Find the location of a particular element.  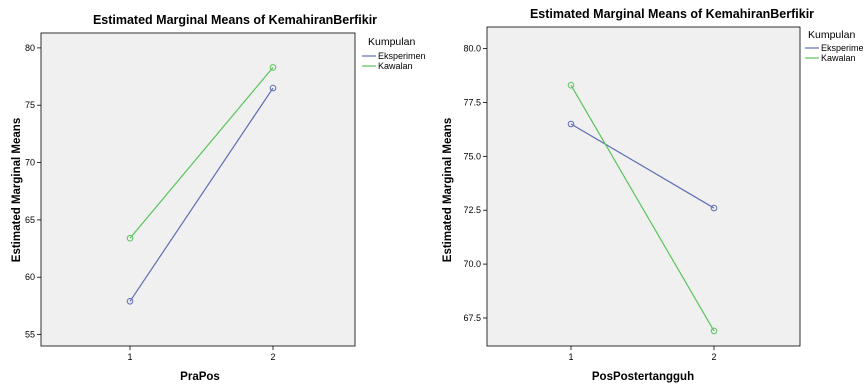

y-tick-label: 67.5 is located at coordinates (472, 318).